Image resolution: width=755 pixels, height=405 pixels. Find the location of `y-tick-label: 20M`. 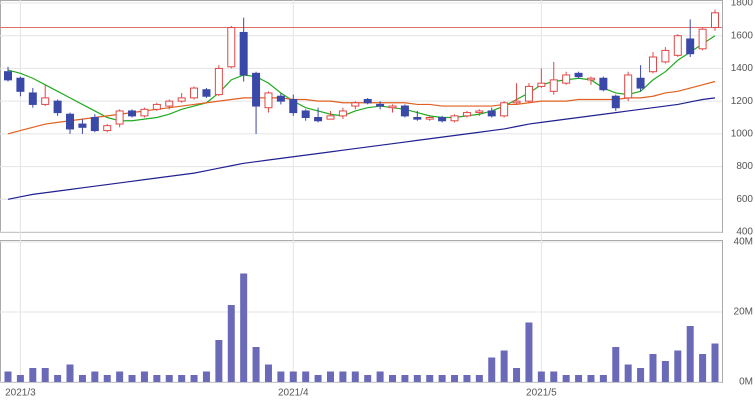

y-tick-label: 20M is located at coordinates (743, 312).